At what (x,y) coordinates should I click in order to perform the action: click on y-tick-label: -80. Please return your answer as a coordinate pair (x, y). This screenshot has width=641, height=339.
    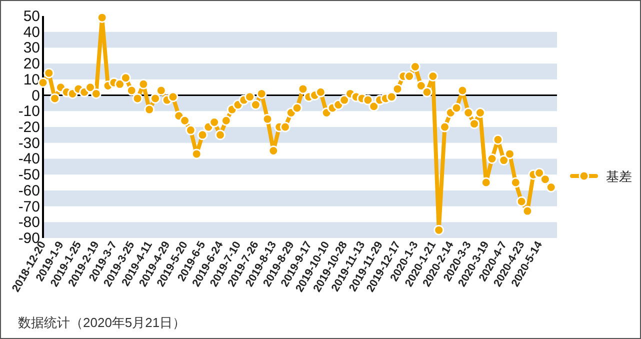
    Looking at the image, I should click on (29, 223).